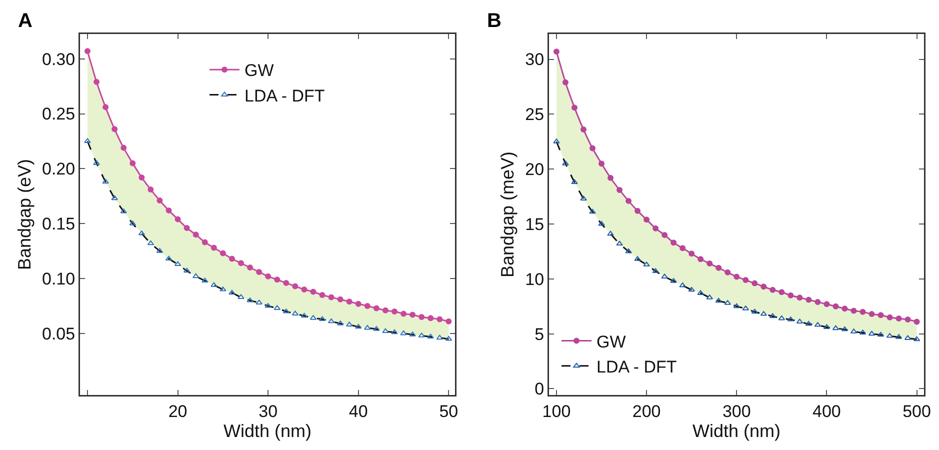 The height and width of the screenshot is (450, 939). Describe the element at coordinates (611, 342) in the screenshot. I see `legend-label: GW` at that location.